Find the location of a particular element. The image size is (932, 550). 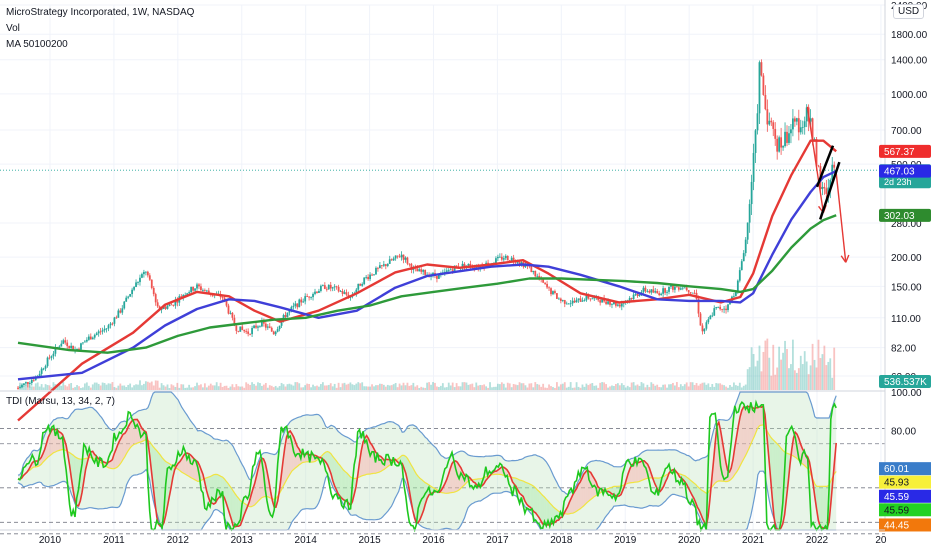

chart-title: MicroStrategy Incorporated, 1W, NASDAQ is located at coordinates (100, 12).